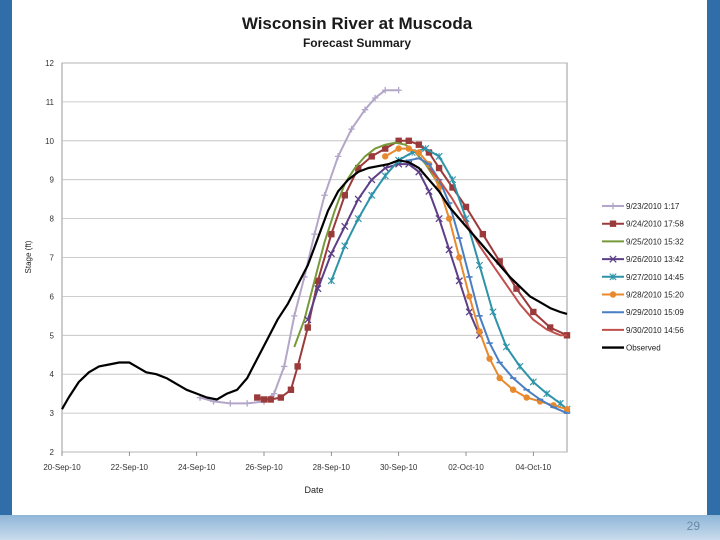  Describe the element at coordinates (360, 527) in the screenshot. I see `slide-footer-band` at that location.